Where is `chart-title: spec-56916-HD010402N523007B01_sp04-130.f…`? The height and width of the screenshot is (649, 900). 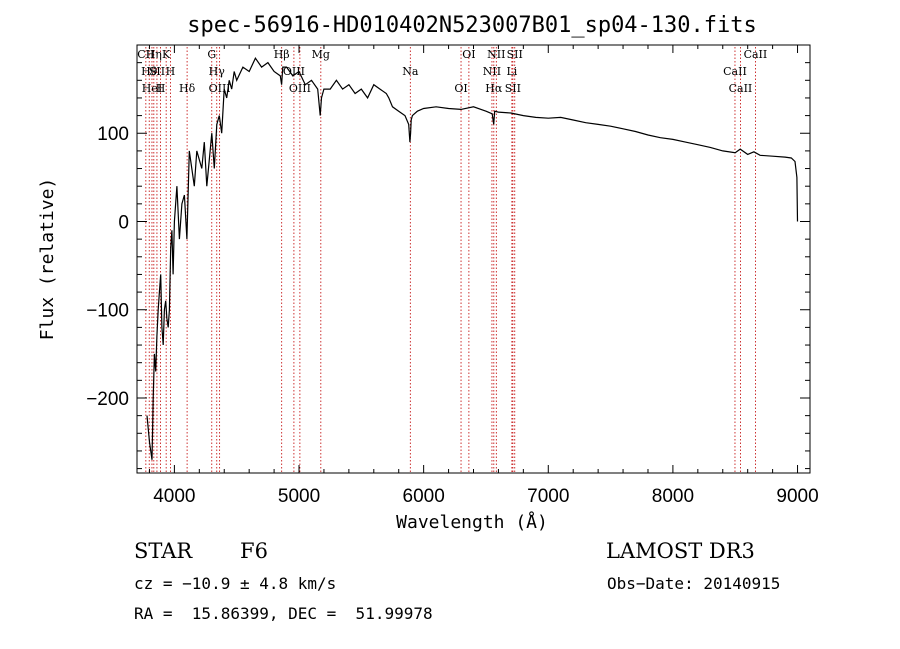
chart-title: spec-56916-HD010402N523007B01_sp04-130.f… is located at coordinates (472, 25).